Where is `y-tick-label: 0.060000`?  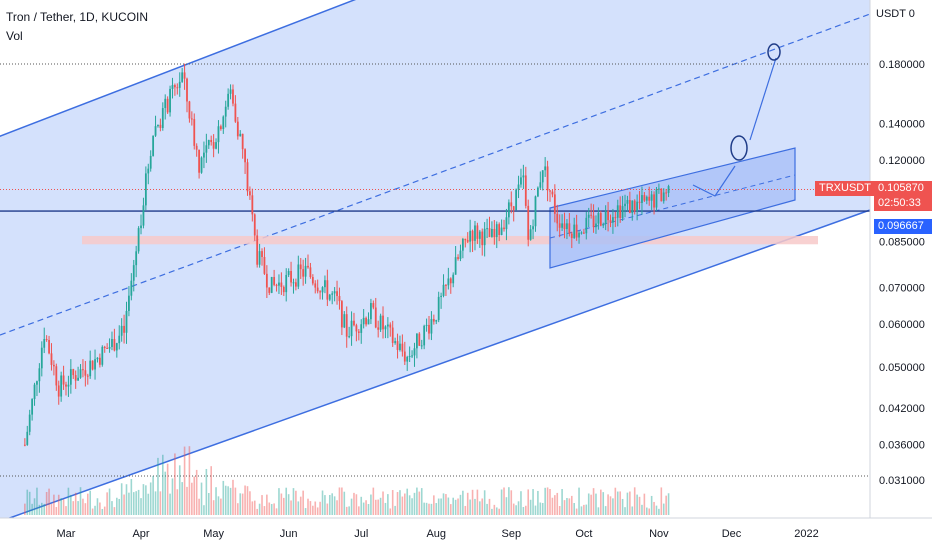
y-tick-label: 0.060000 is located at coordinates (902, 325).